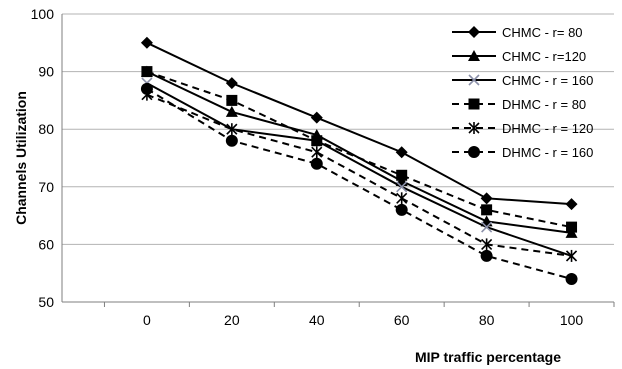 This screenshot has height=369, width=622. What do you see at coordinates (402, 320) in the screenshot?
I see `x-tick-label: 60` at bounding box center [402, 320].